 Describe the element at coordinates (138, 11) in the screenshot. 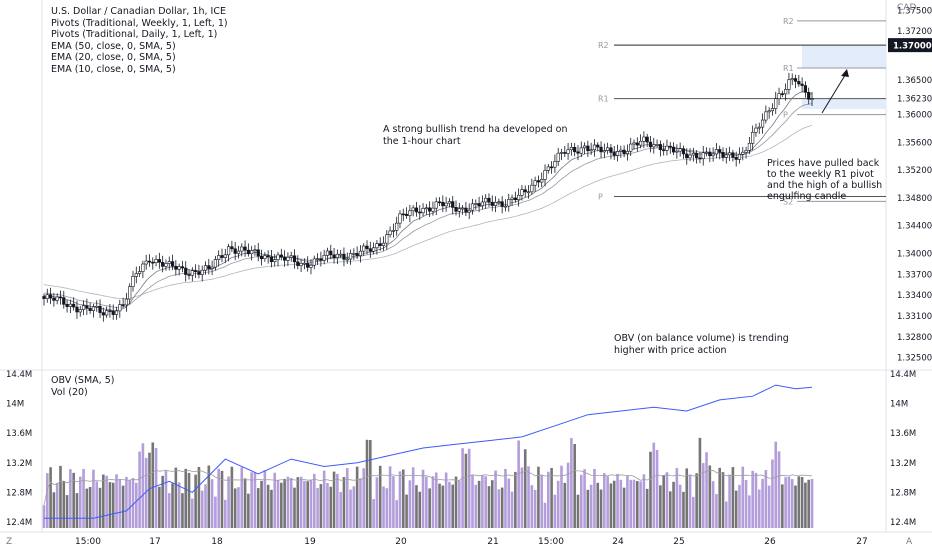

I see `symbol-title: U.S. Dollar / Canadian Dollar, 1h, ICE` at that location.